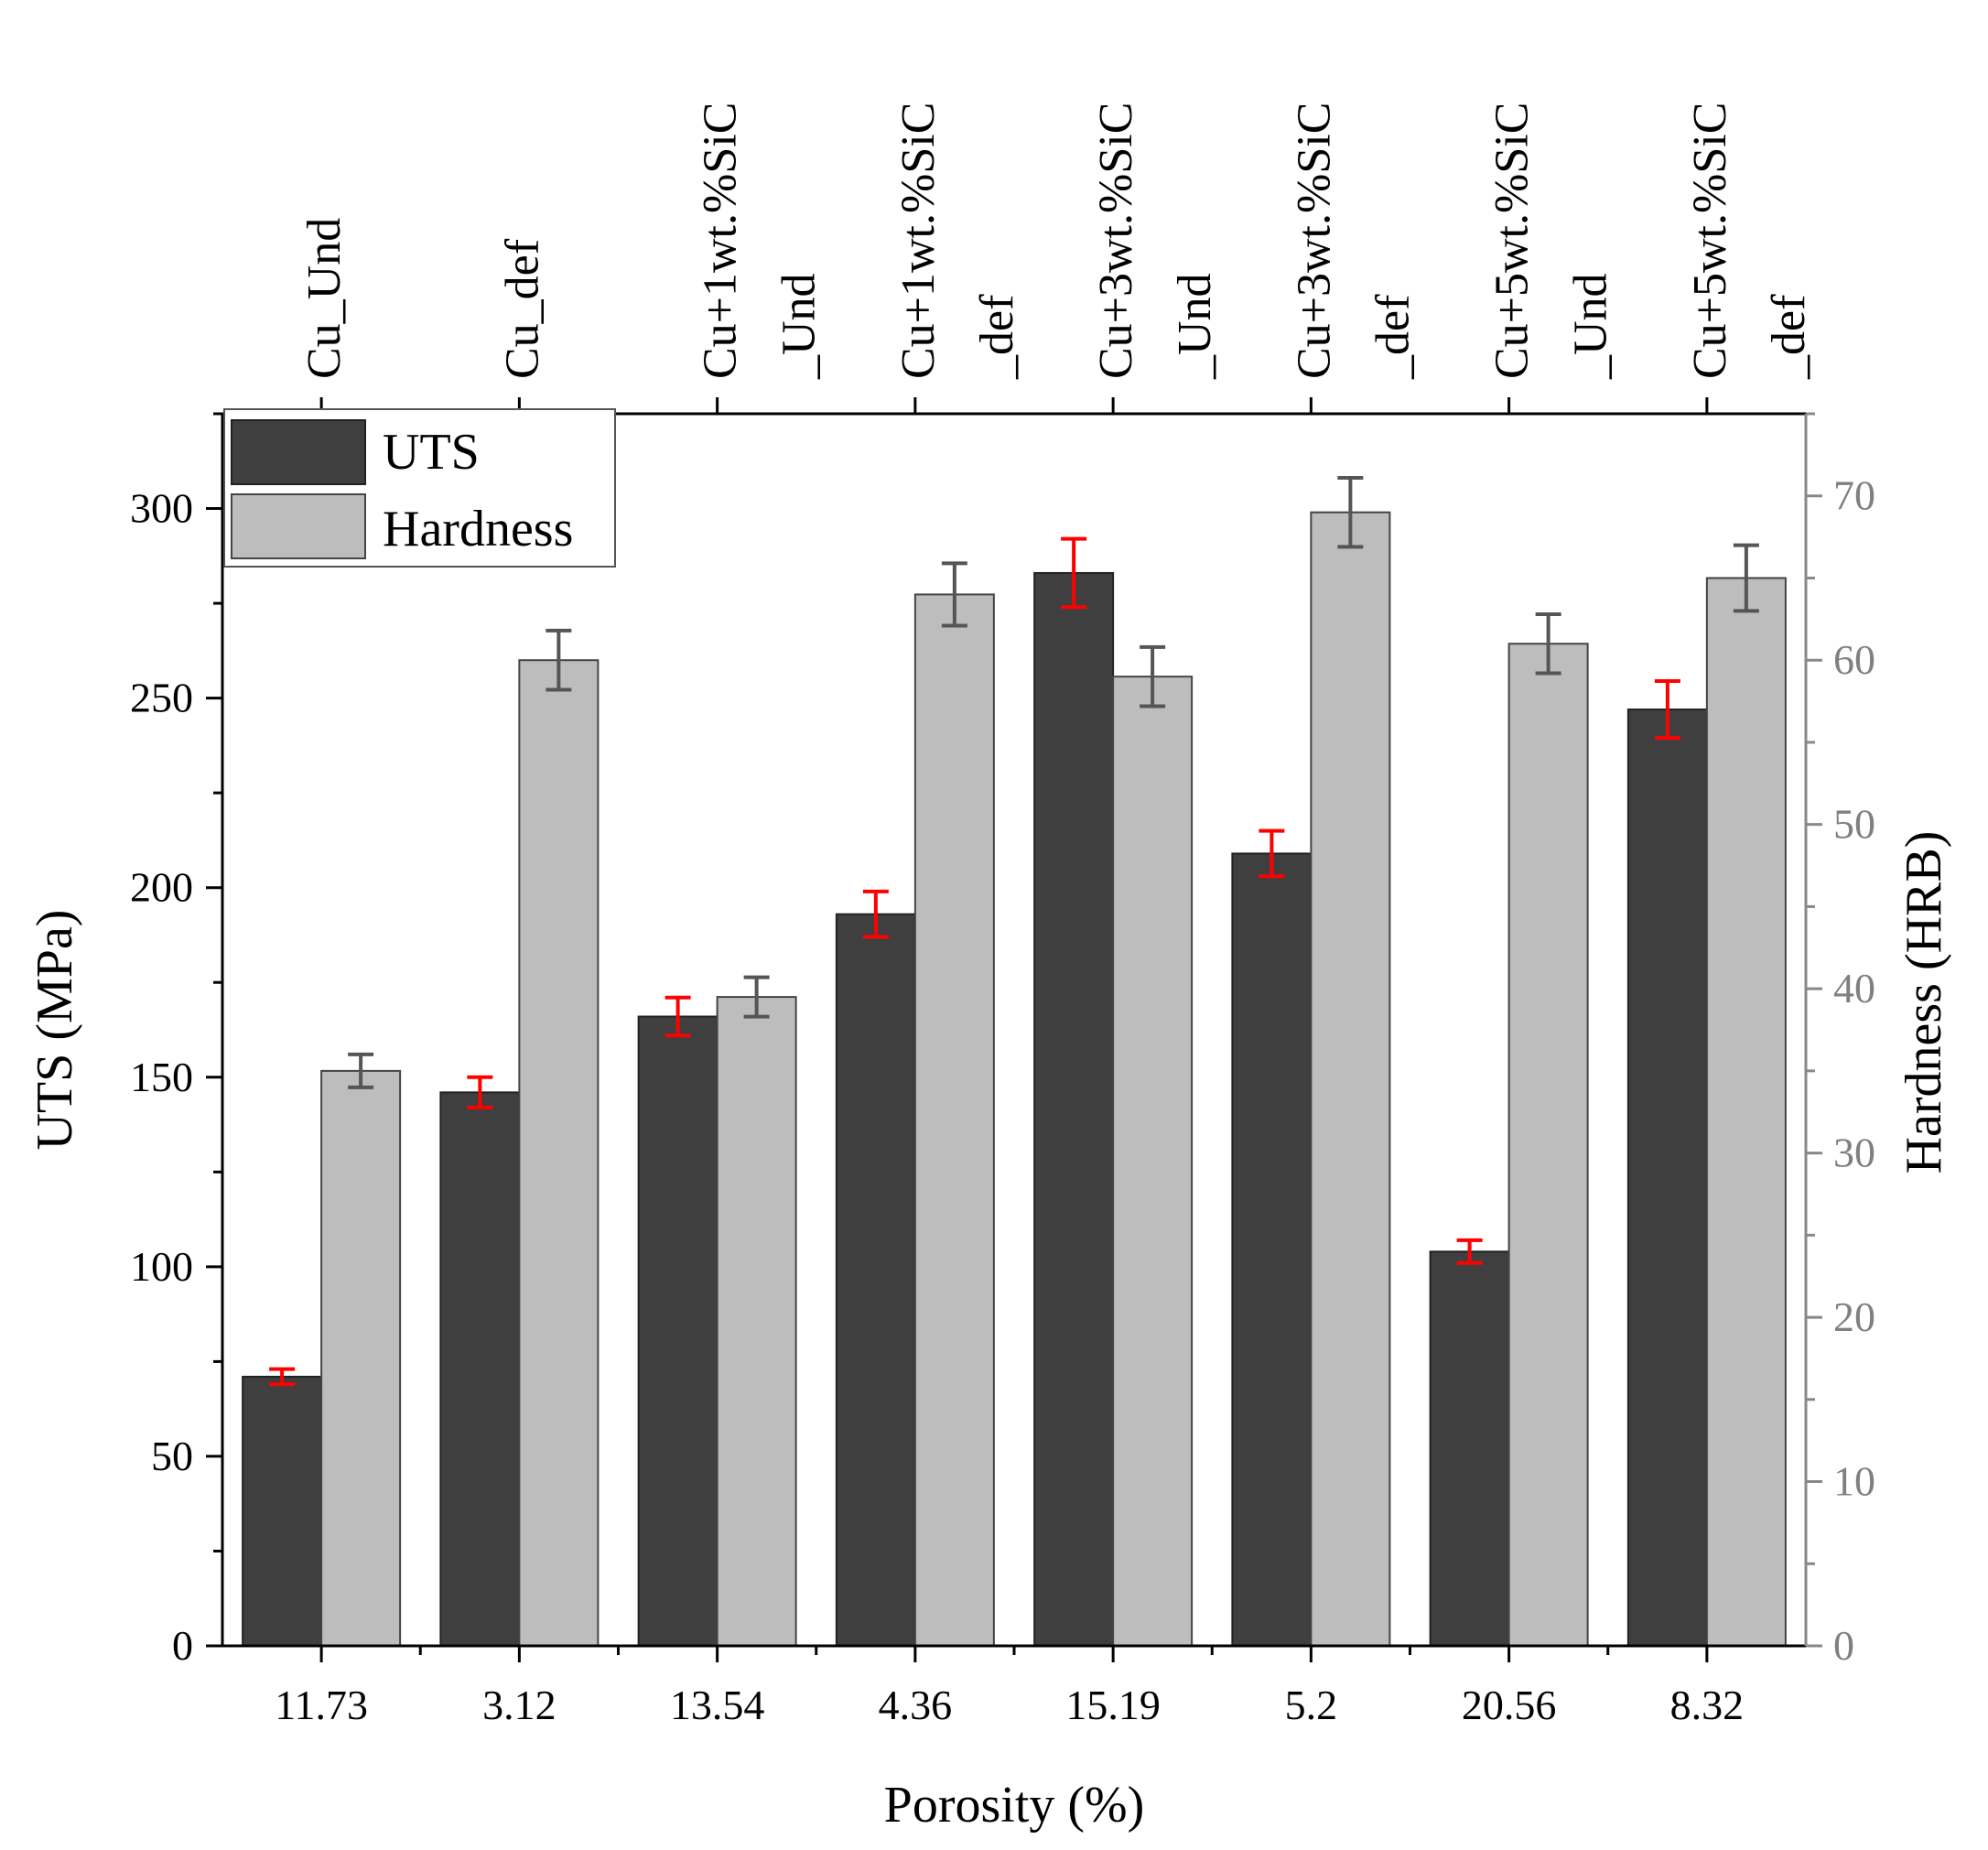  I want to click on left-tick-label: 100, so click(161, 1266).